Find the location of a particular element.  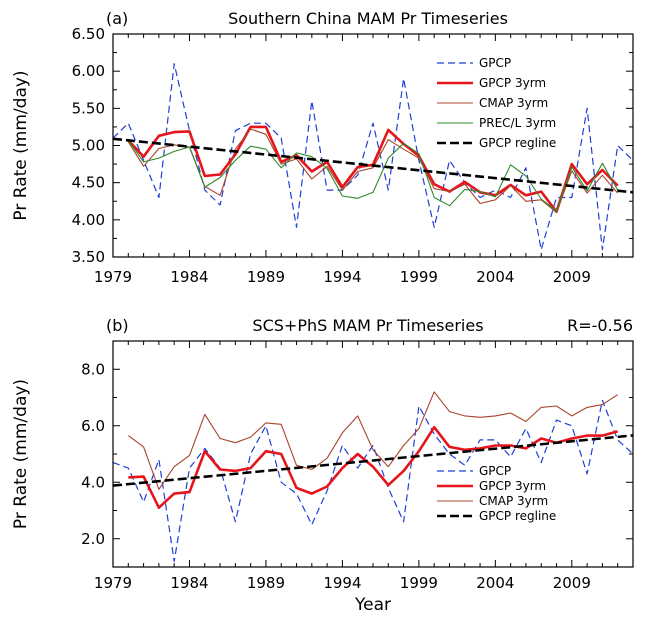

chart-title: Southern China MAM Pr Timeseries is located at coordinates (368, 18).